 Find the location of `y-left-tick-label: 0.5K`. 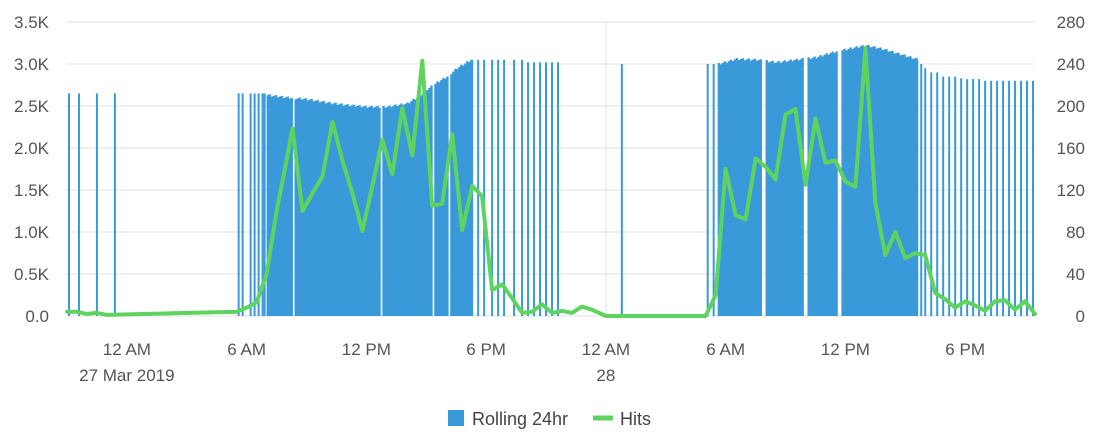

y-left-tick-label: 0.5K is located at coordinates (32, 274).